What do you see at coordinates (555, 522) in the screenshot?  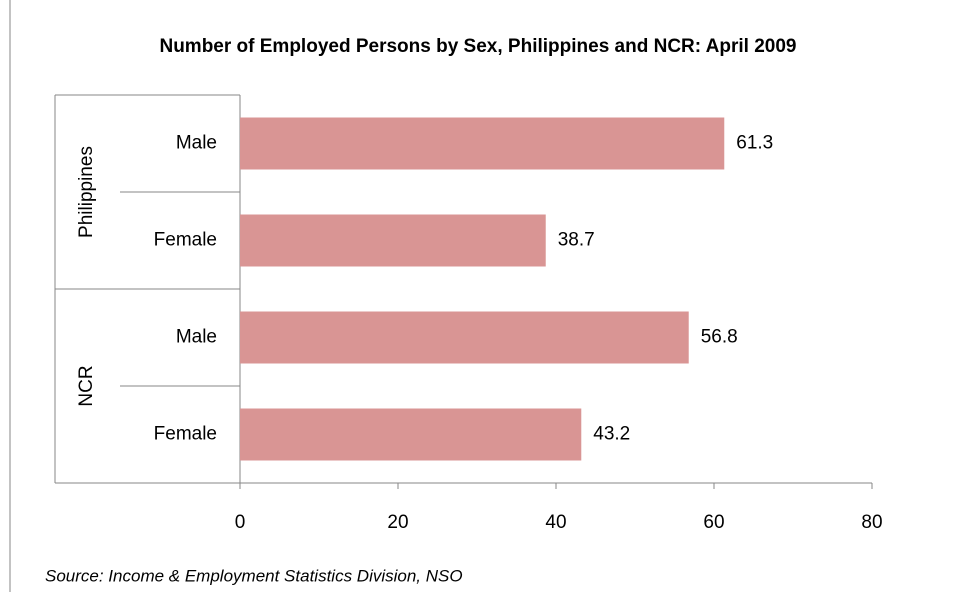 I see `x-tick-label: 40` at bounding box center [555, 522].